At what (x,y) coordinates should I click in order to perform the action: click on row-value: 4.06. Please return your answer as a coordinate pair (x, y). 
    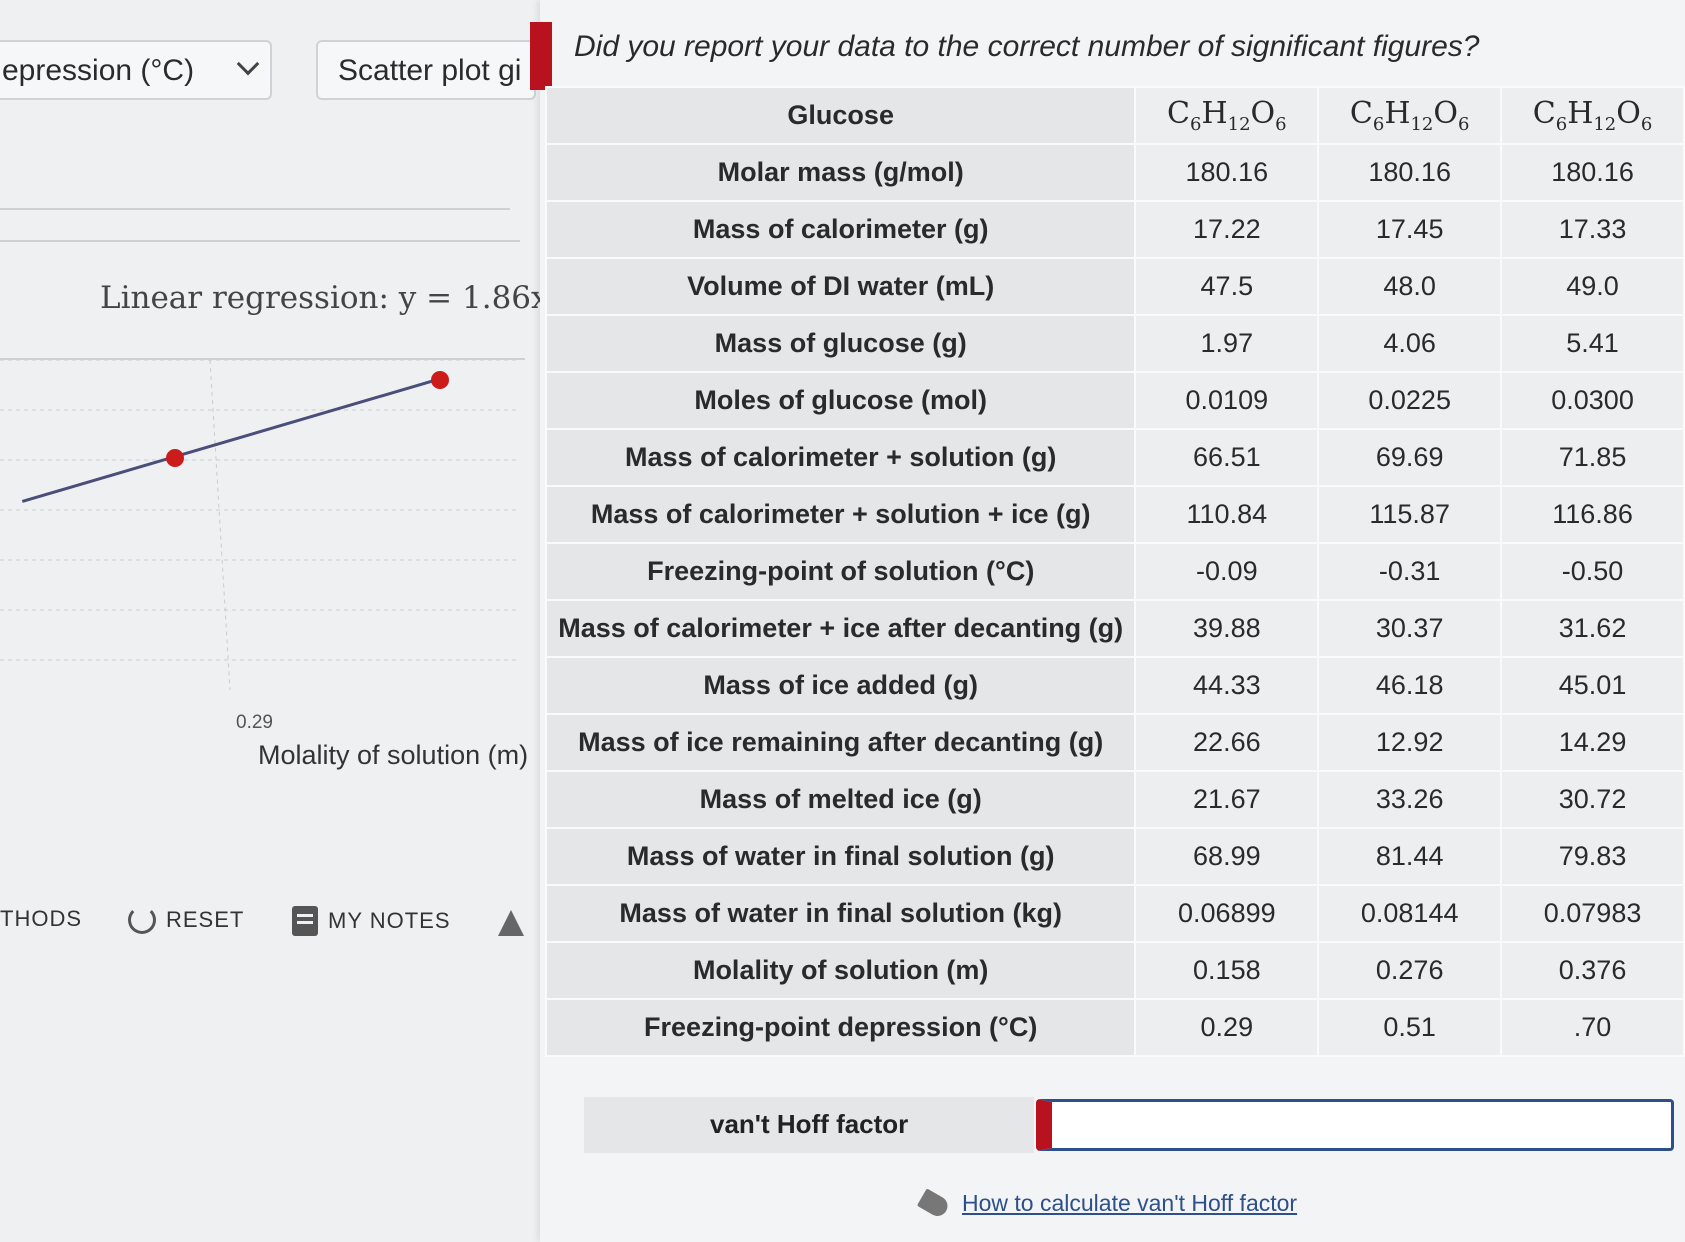
    Looking at the image, I should click on (1410, 343).